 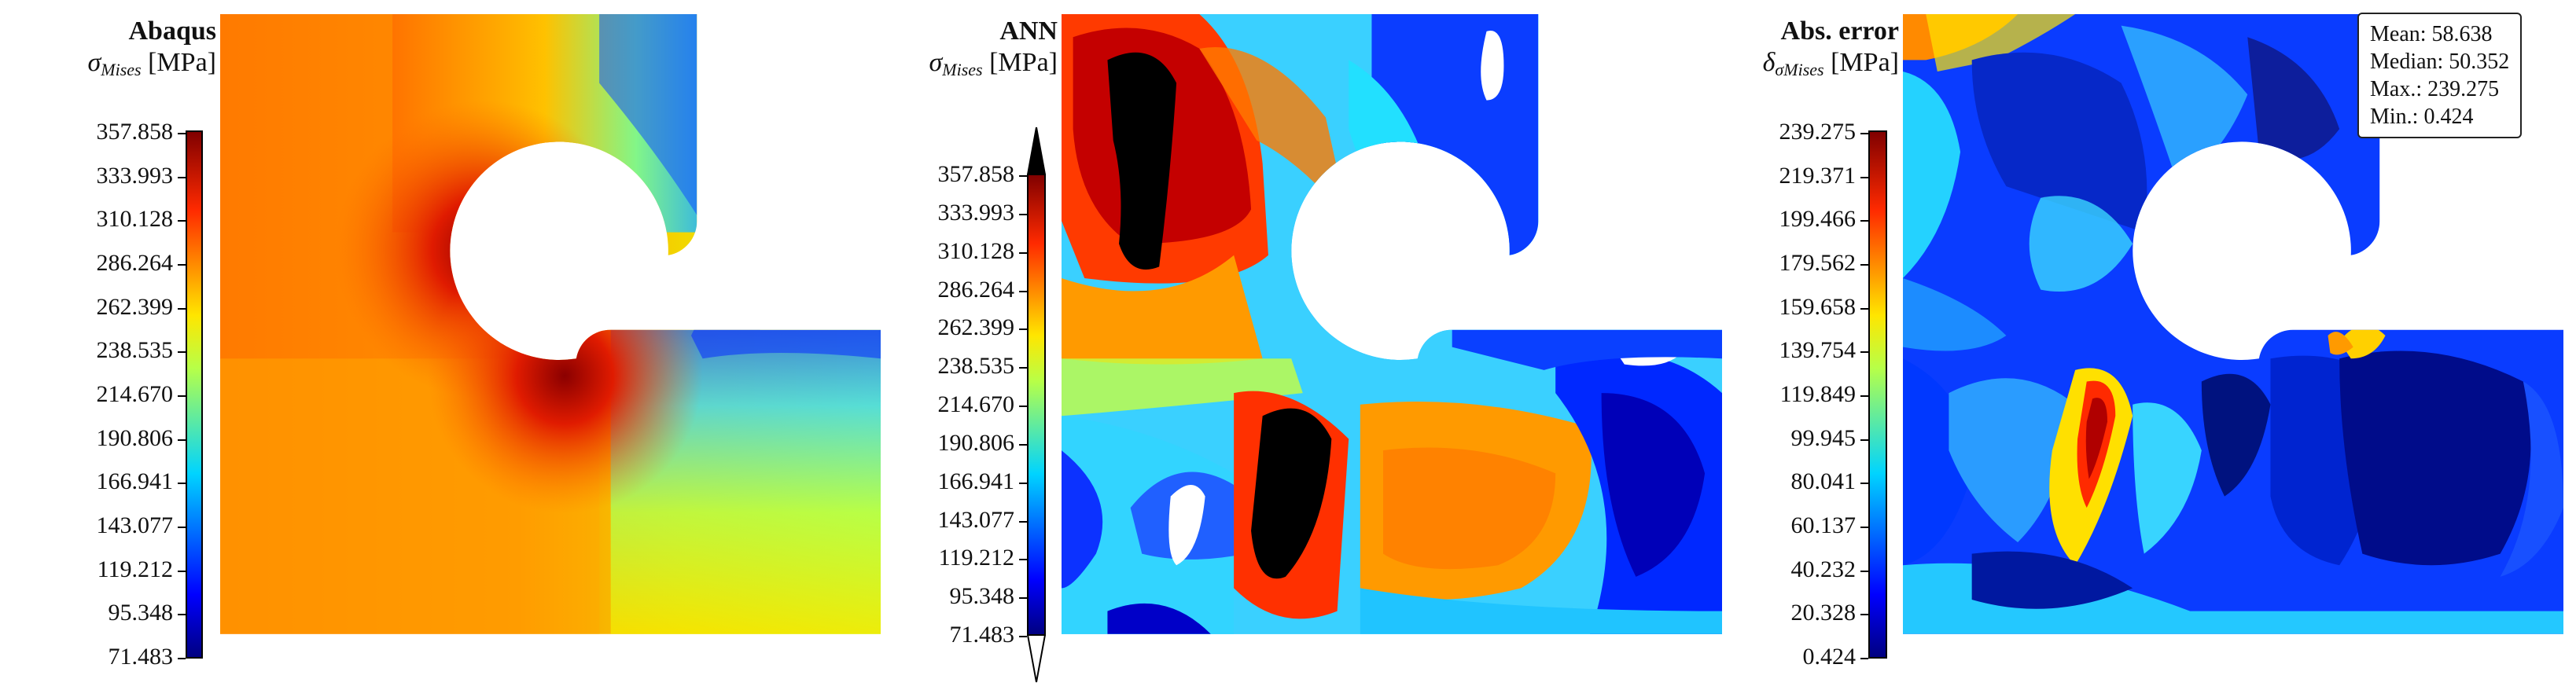 What do you see at coordinates (1830, 526) in the screenshot?
I see `colorbar-tick: 60.137` at bounding box center [1830, 526].